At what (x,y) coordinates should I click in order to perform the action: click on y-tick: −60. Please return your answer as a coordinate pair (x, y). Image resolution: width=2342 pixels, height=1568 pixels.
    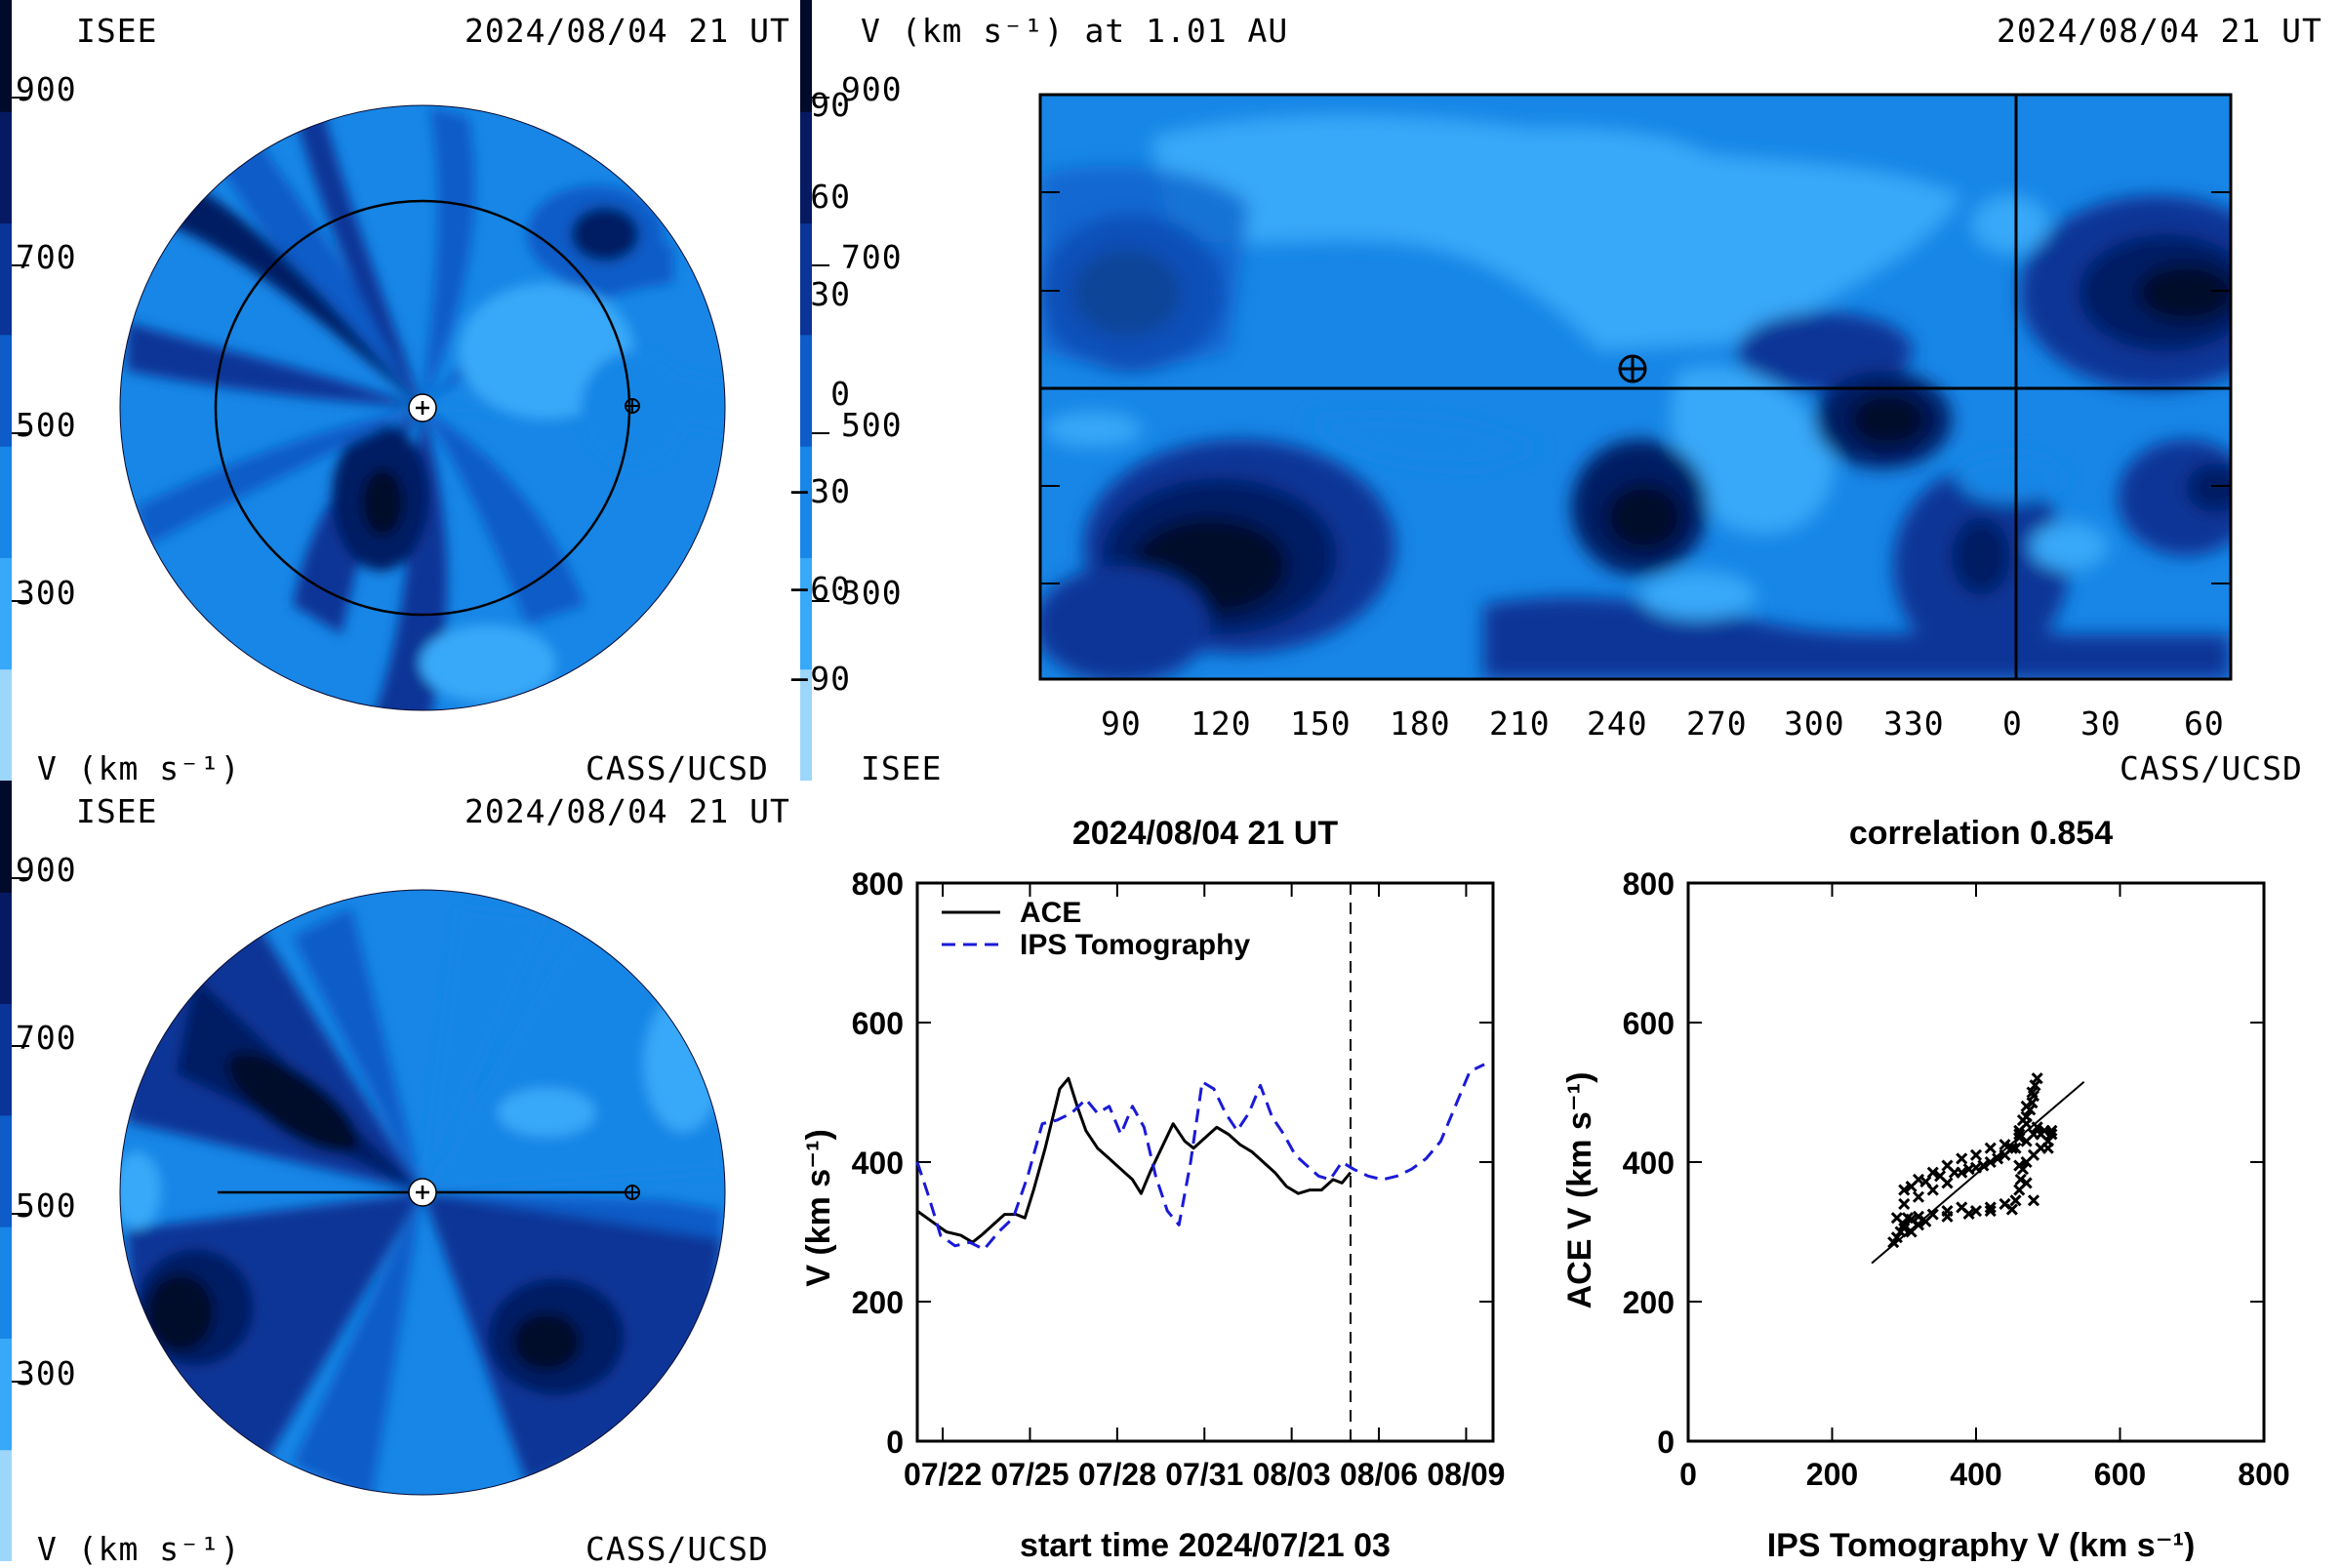
    Looking at the image, I should click on (820, 589).